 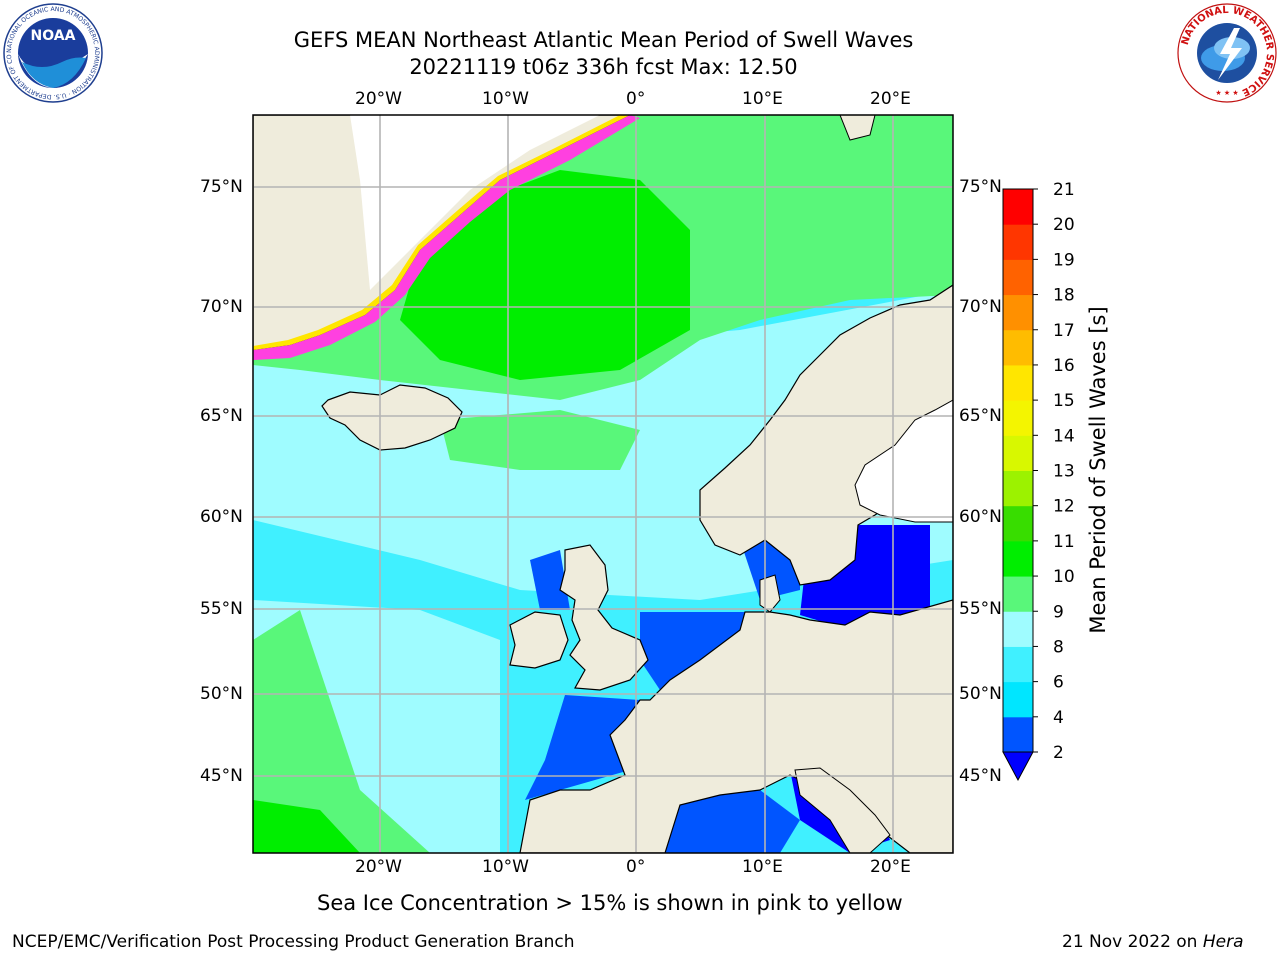 I want to click on lat-label-right: 45°N, so click(x=980, y=776).